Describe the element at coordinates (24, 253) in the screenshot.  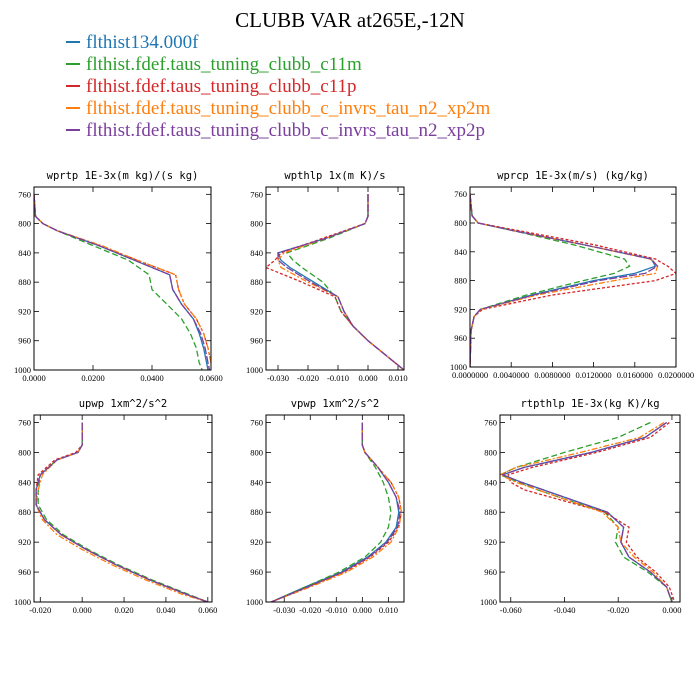
I see `ytick-label-1-3: 840` at that location.